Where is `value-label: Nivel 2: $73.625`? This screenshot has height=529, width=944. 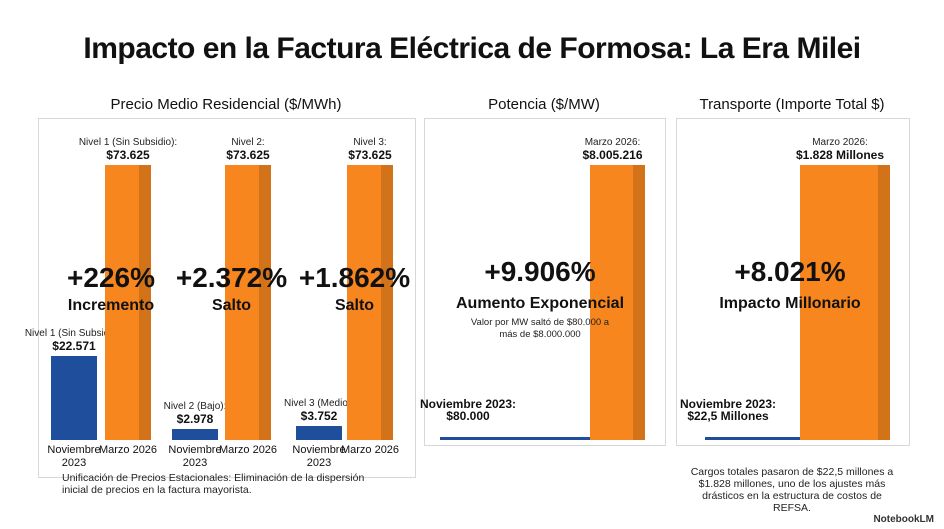
value-label: Nivel 2: $73.625 is located at coordinates (248, 149).